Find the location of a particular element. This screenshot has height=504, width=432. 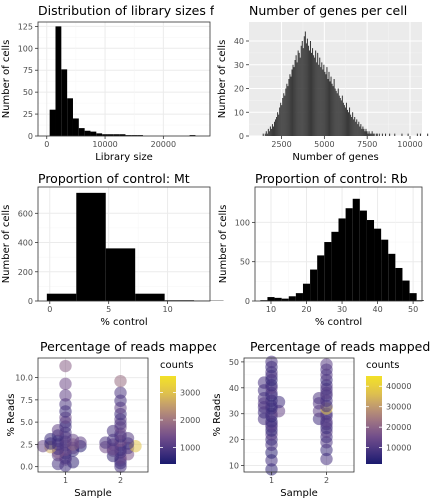

y-tick-label: 600 is located at coordinates (25, 213).